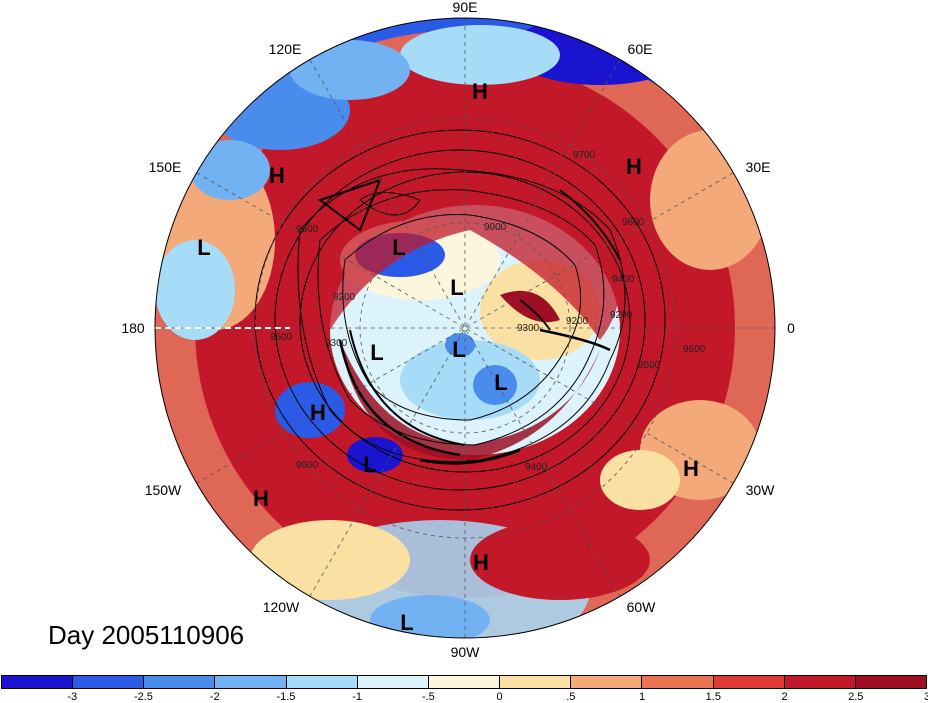 This screenshot has width=928, height=703. Describe the element at coordinates (466, 652) in the screenshot. I see `lon-label-90w: 90W` at that location.